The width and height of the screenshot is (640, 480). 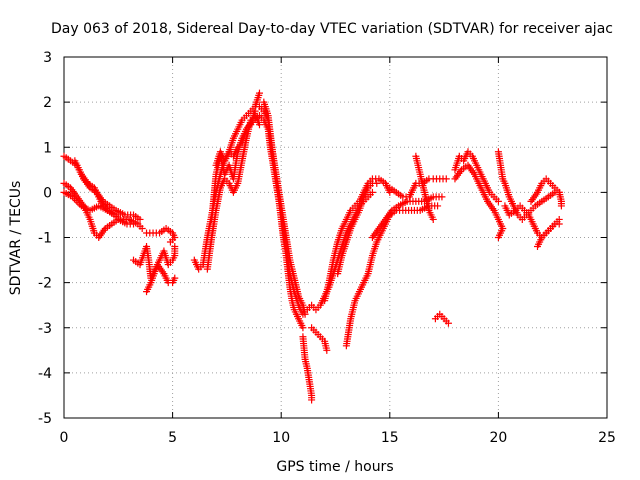 I want to click on x-tick-label: 10, so click(x=281, y=438).